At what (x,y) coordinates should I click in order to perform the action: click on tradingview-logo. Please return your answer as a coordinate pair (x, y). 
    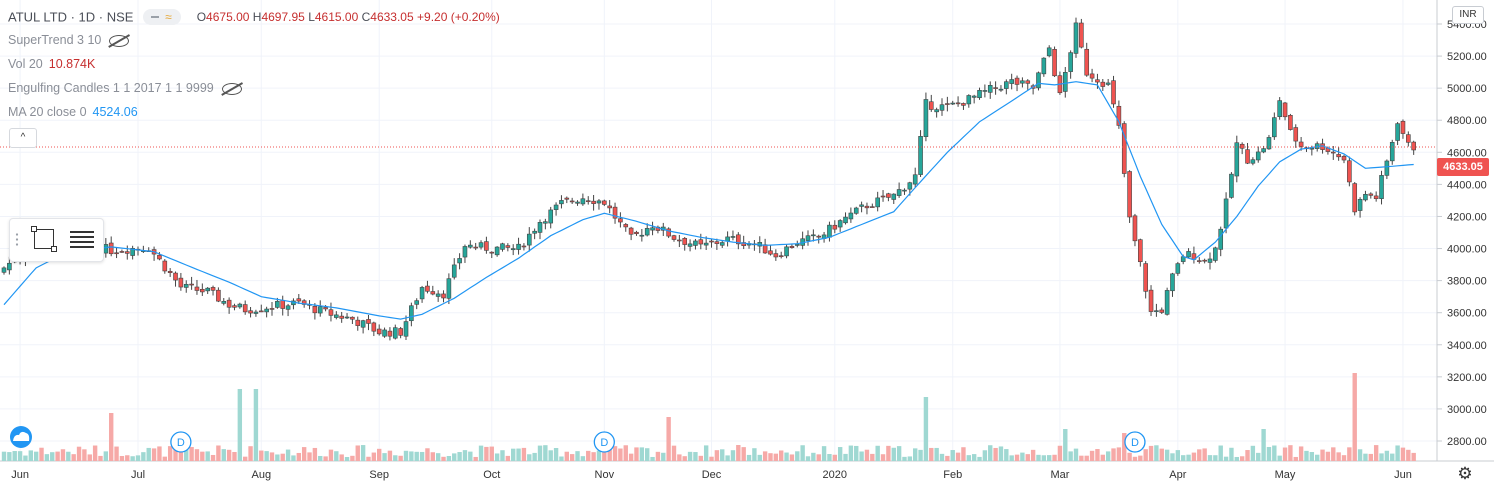
    Looking at the image, I should click on (21, 437).